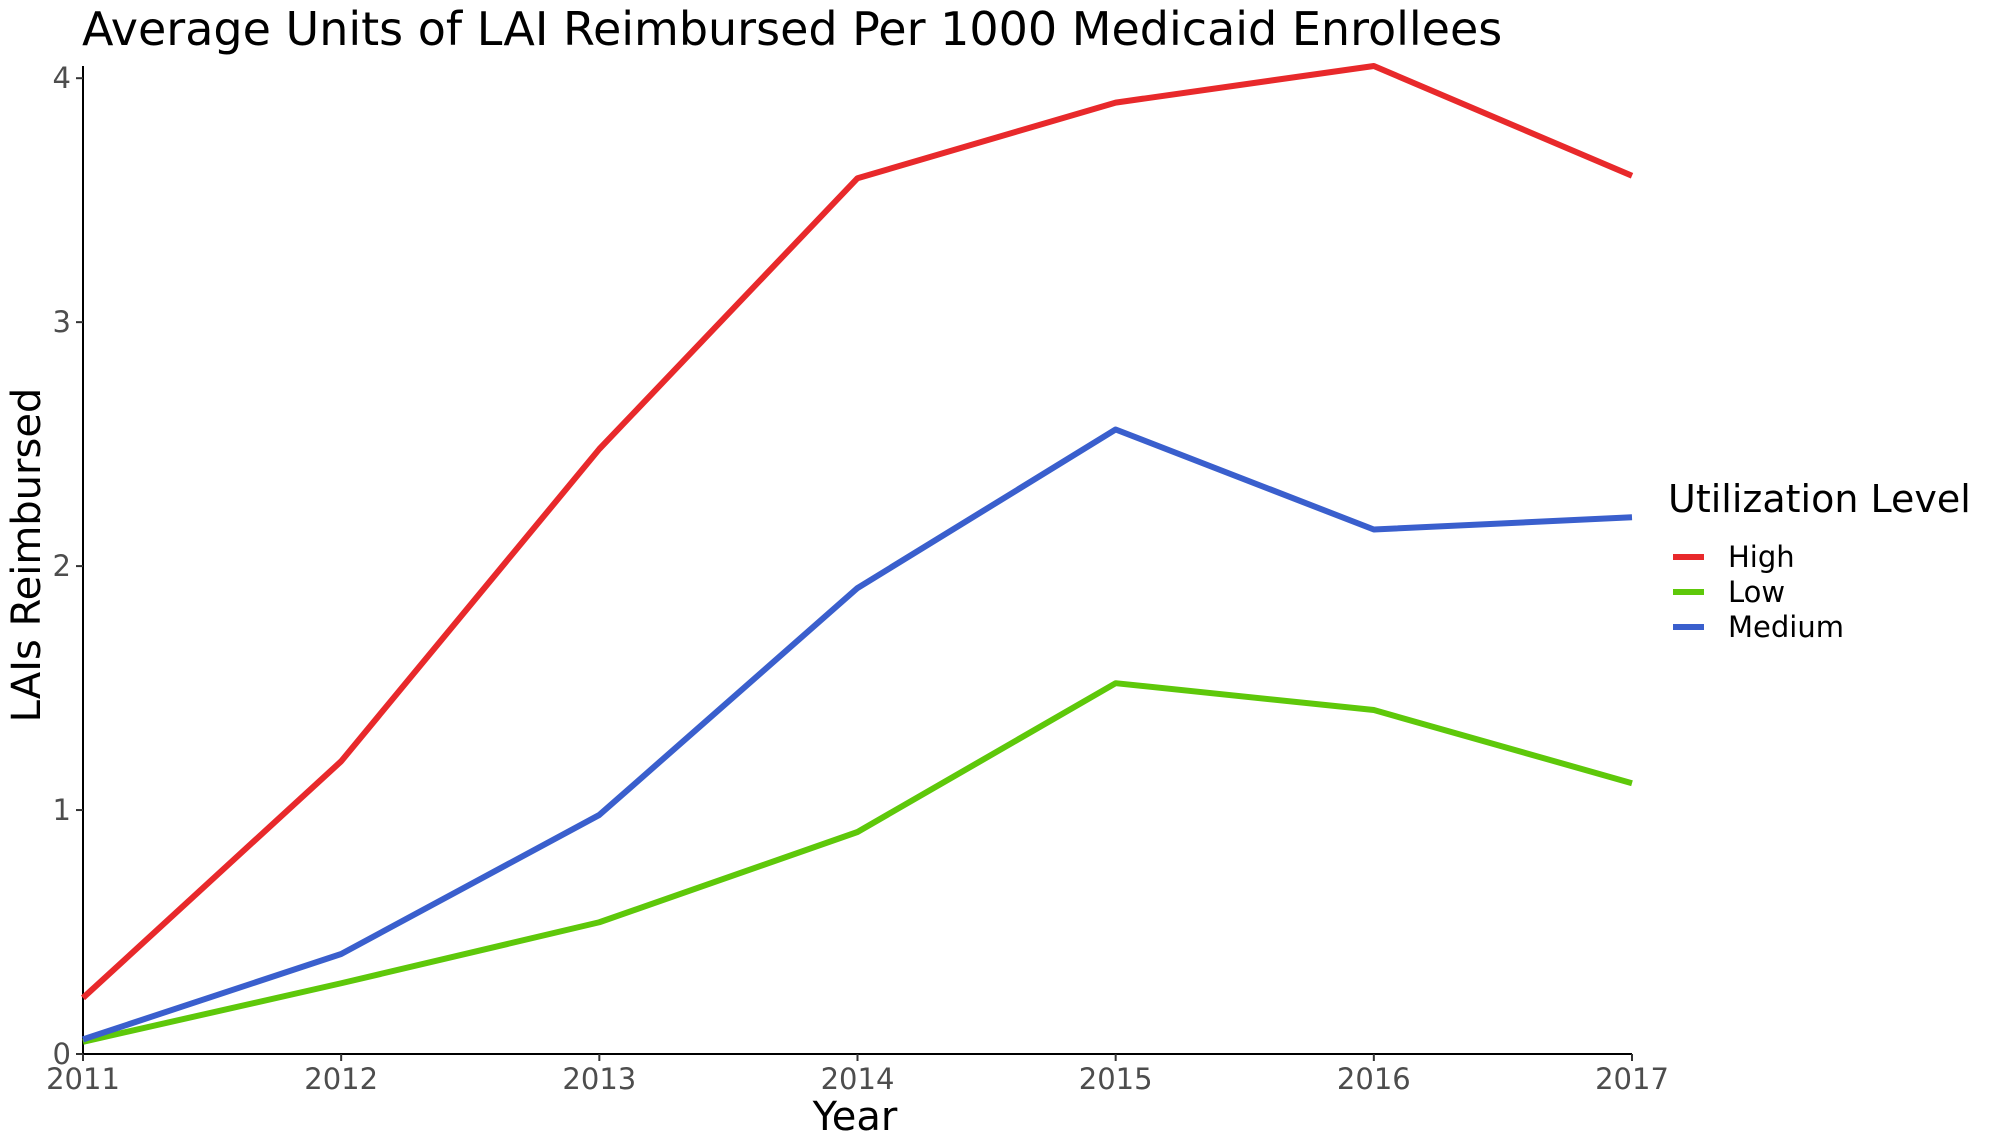 The width and height of the screenshot is (1999, 1143). Describe the element at coordinates (858, 1079) in the screenshot. I see `x-tick-label: 2014` at that location.